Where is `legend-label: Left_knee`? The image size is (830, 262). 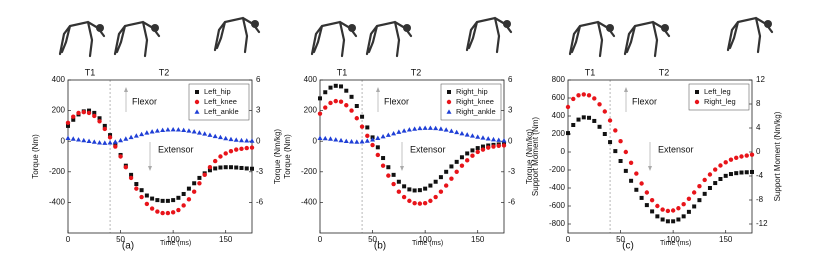 legend-label: Left_knee is located at coordinates (220, 101).